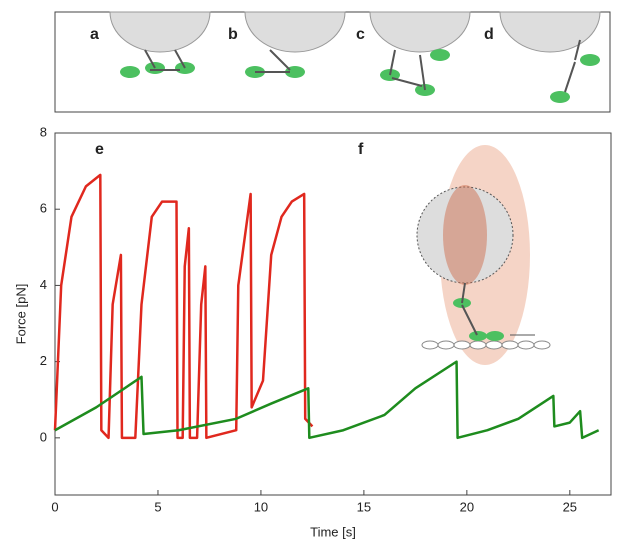 The width and height of the screenshot is (621, 543). Describe the element at coordinates (54, 506) in the screenshot. I see `x-tick-label: 0` at that location.